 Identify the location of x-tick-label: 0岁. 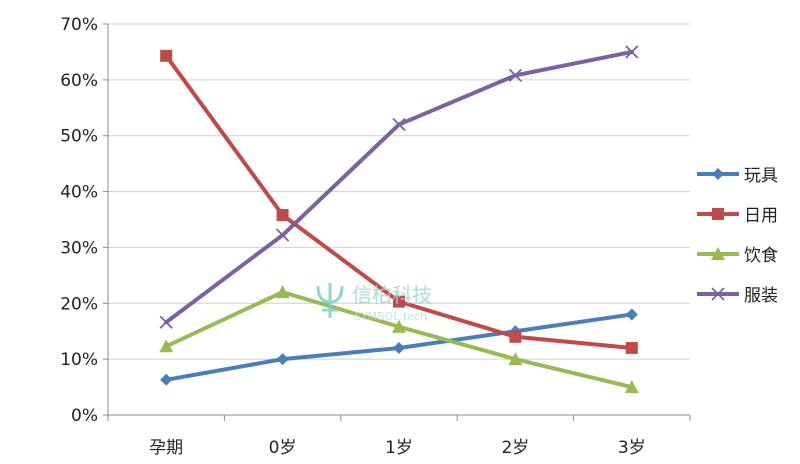
(283, 448).